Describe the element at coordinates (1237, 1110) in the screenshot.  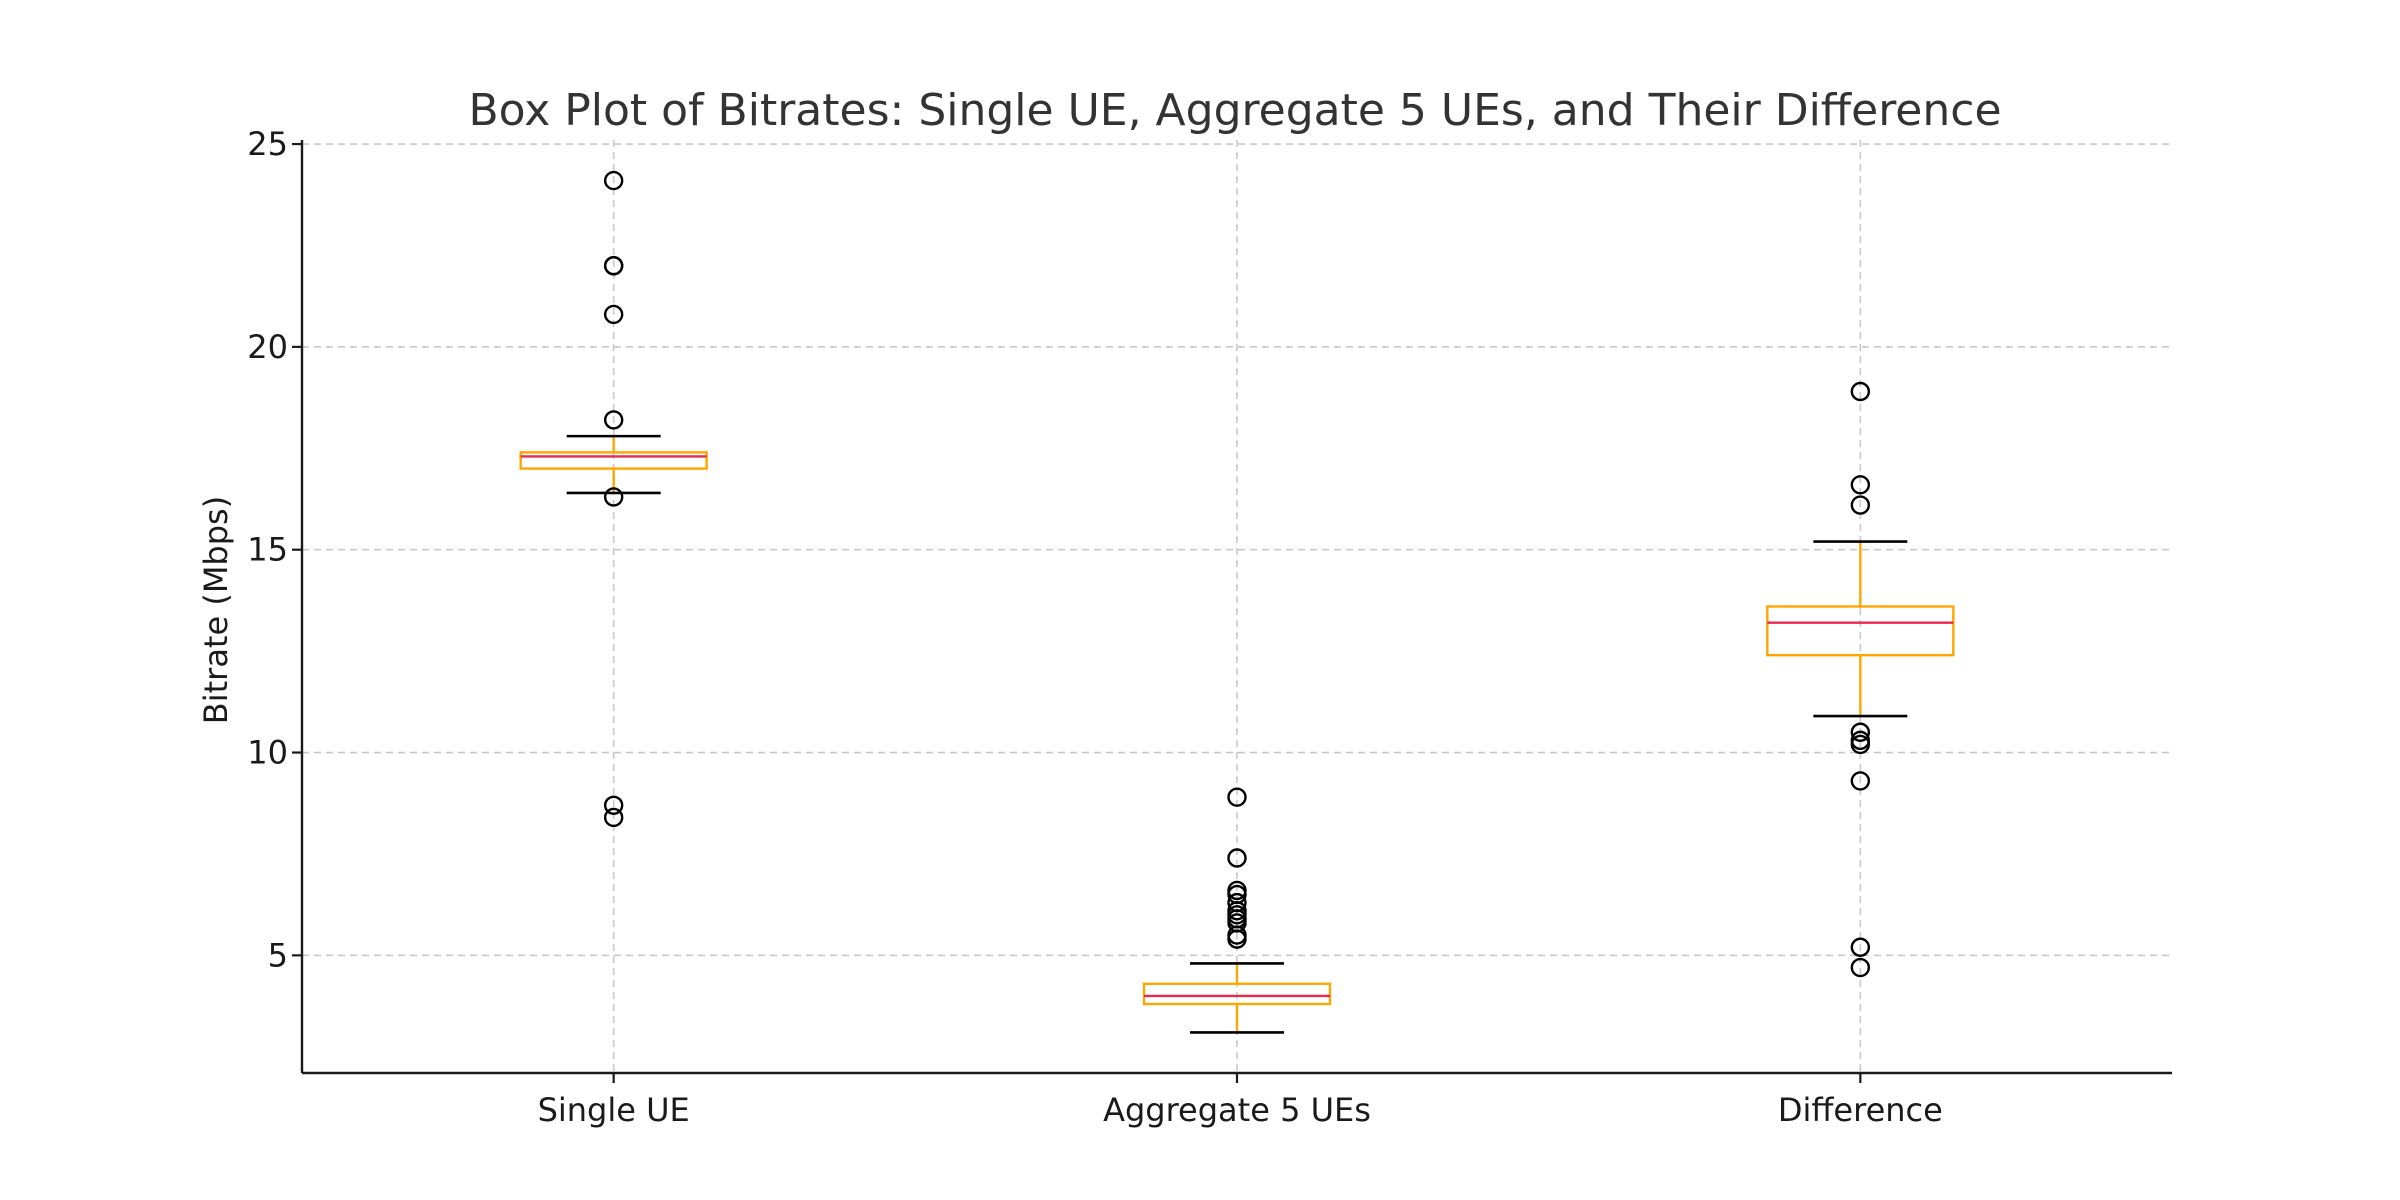
I see `x-tick-label: Aggregate 5 UEs` at that location.